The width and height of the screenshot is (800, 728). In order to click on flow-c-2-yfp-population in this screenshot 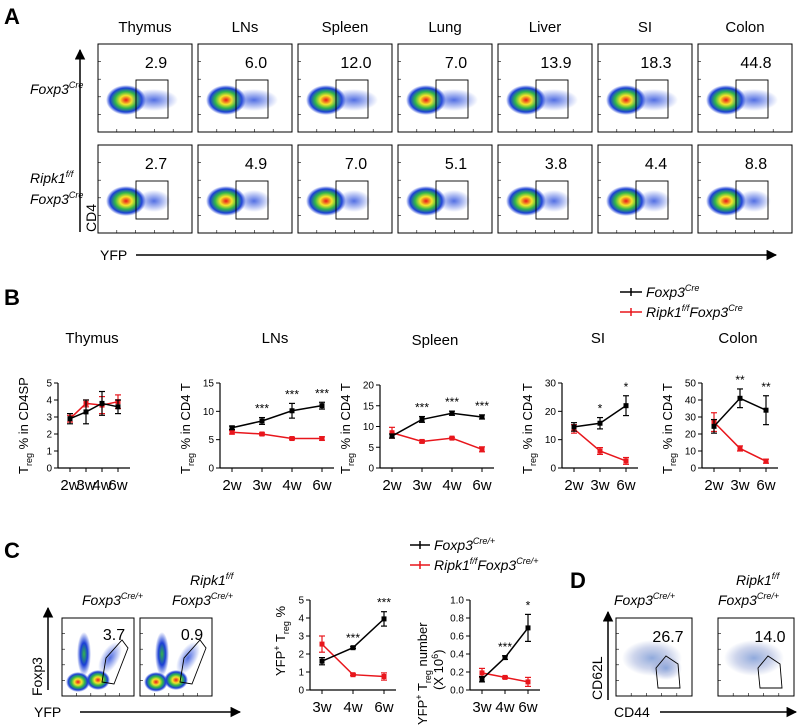, I will do `click(176, 680)`.